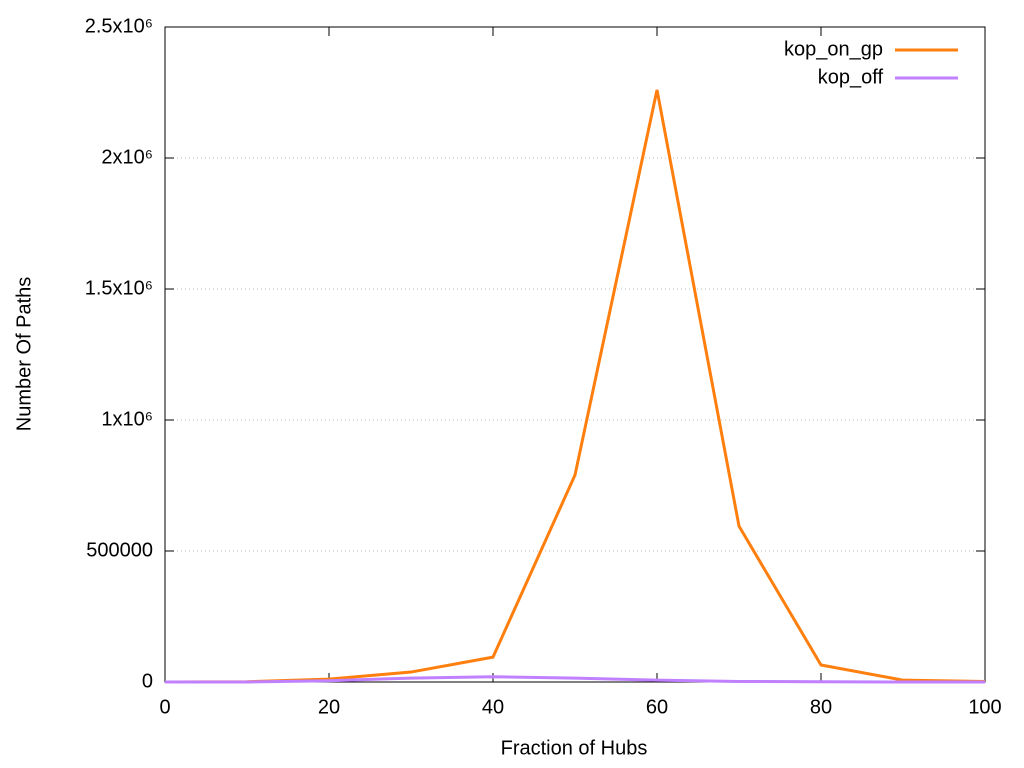  What do you see at coordinates (984, 707) in the screenshot?
I see `x-tick-label: 100` at bounding box center [984, 707].